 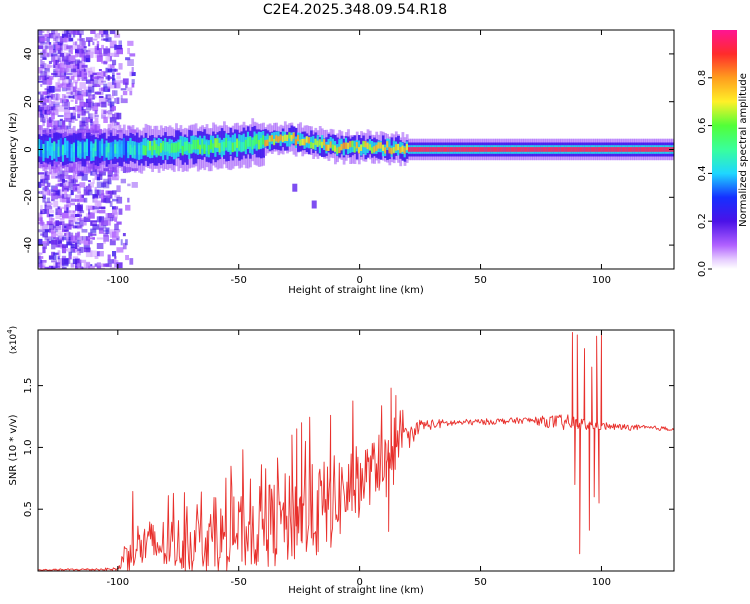 I want to click on colorbar-tick-label: 0.8, so click(x=702, y=78).